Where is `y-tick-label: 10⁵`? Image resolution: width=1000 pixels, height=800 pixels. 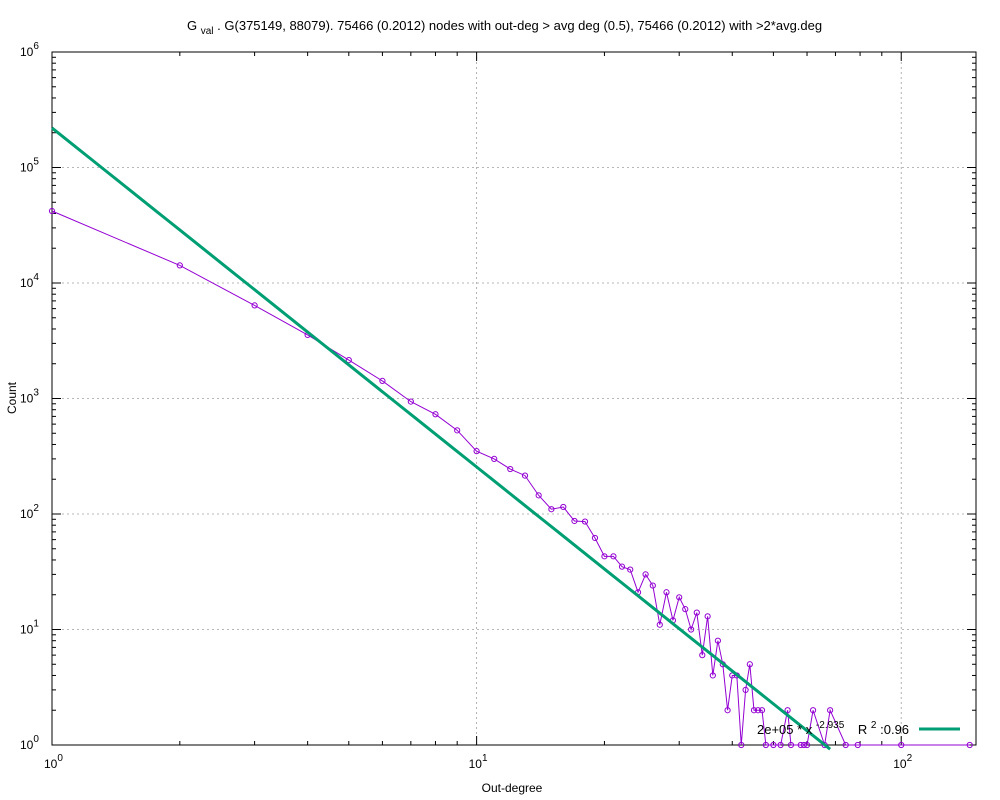
y-tick-label: 10⁵ is located at coordinates (29, 166).